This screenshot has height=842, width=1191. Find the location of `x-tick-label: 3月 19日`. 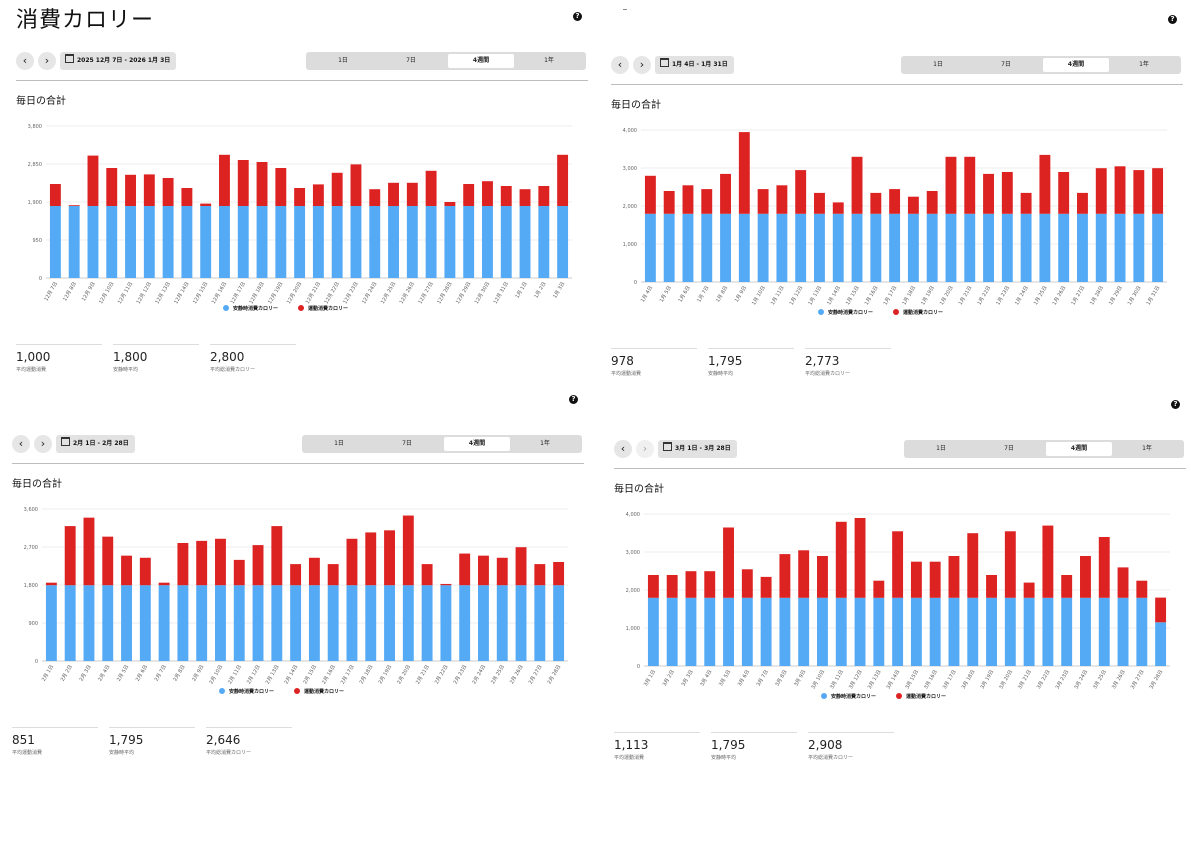

x-tick-label: 3月 19日 is located at coordinates (988, 679).